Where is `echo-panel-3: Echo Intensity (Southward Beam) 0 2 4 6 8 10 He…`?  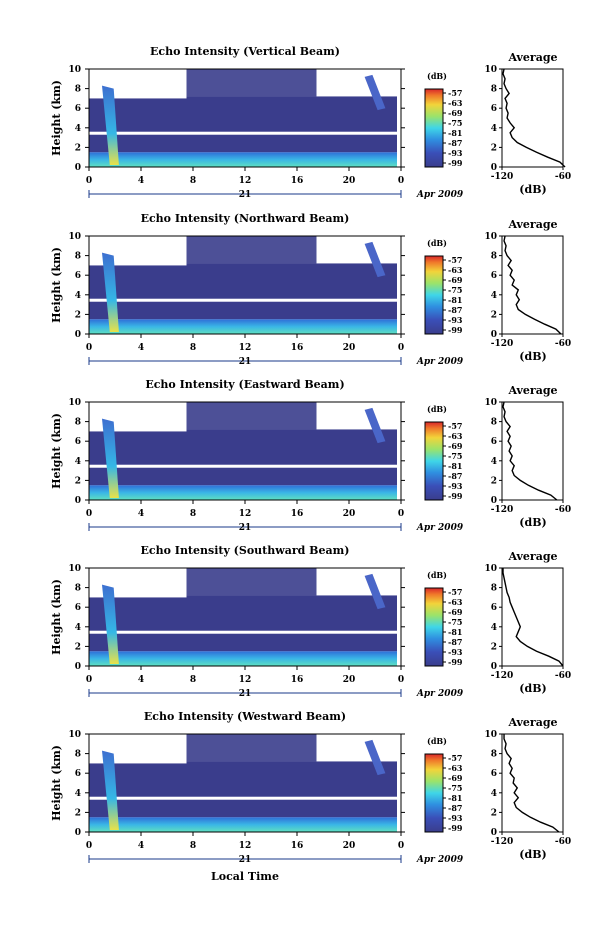
echo-panel-3: Echo Intensity (Southward Beam) 0 2 4 6 8 10 He… is located at coordinates (310, 621).